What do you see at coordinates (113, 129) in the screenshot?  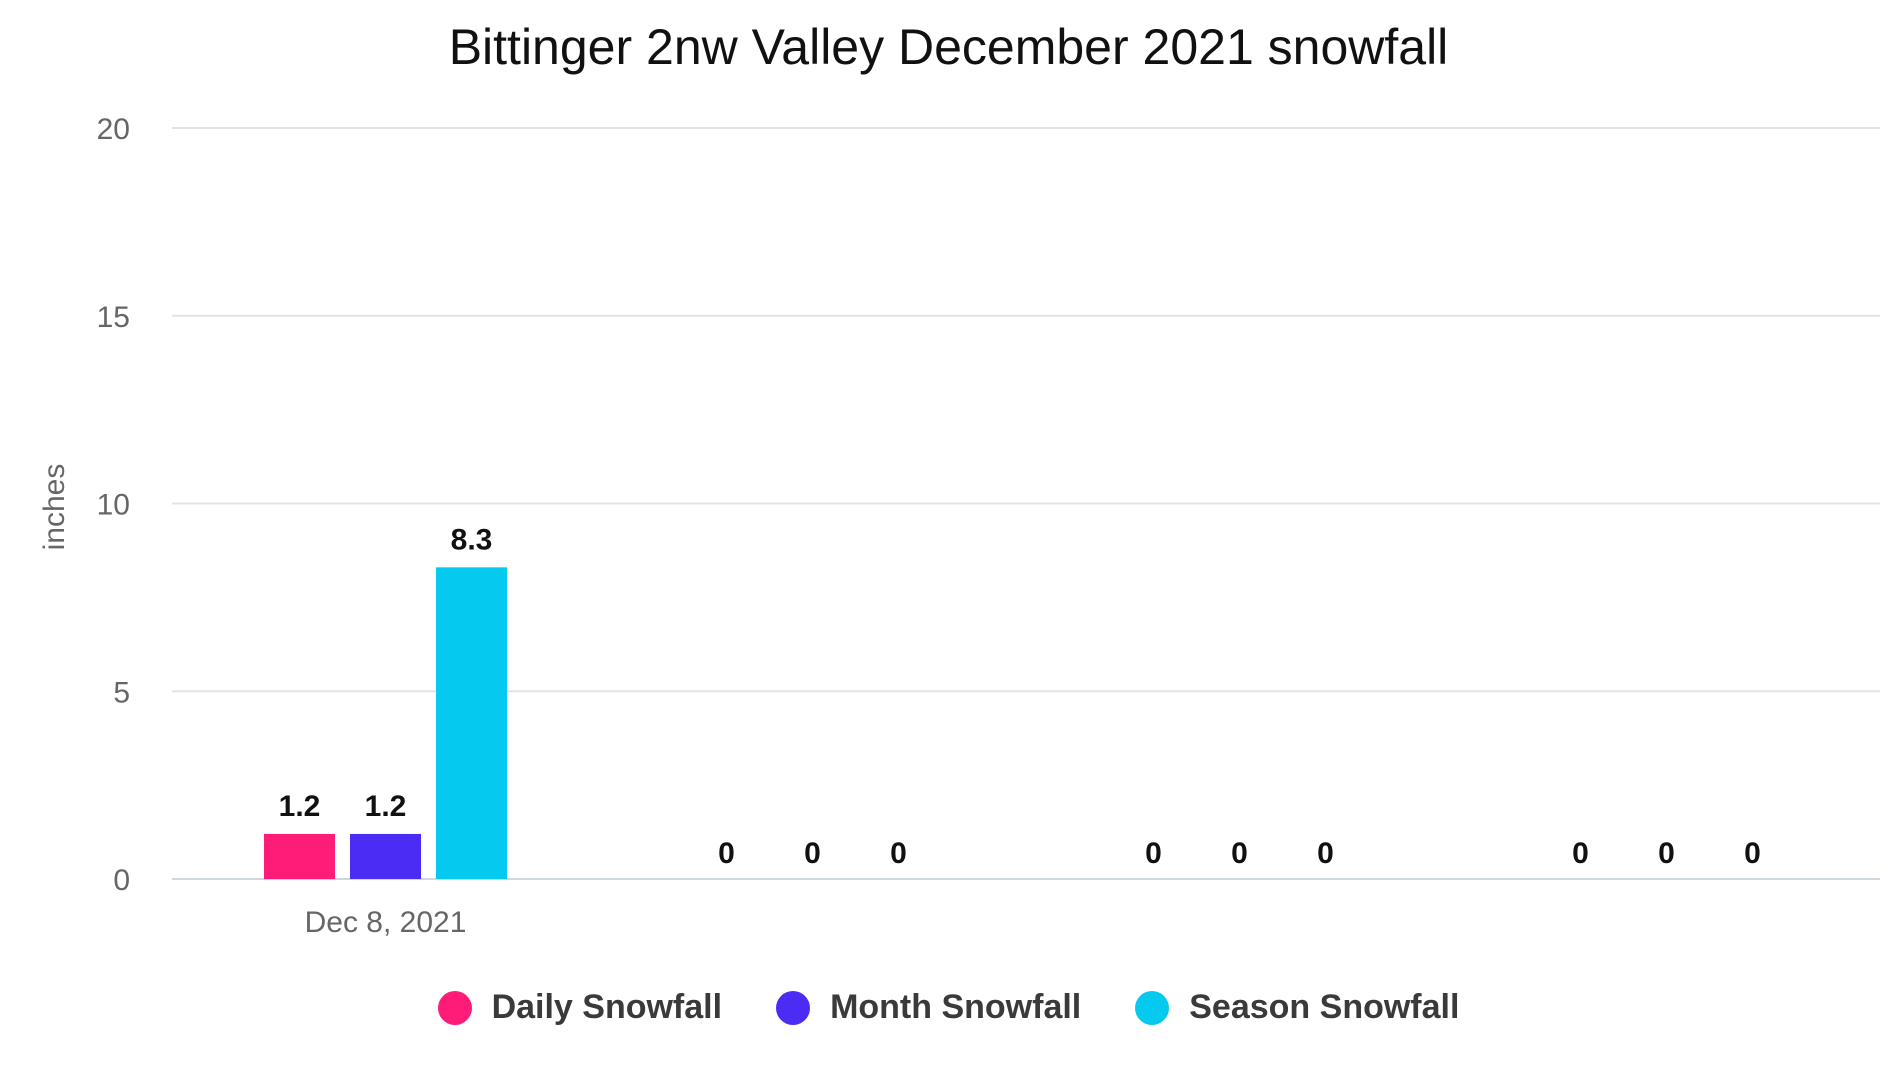 I see `y-tick-label: 20` at bounding box center [113, 129].